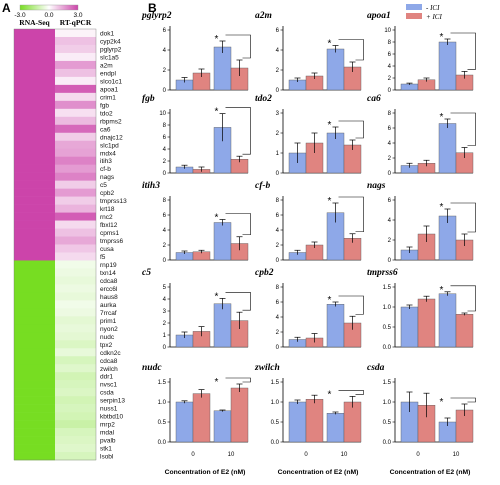  Describe the element at coordinates (77, 15) in the screenshot. I see `scale-max-label: 3.0` at that location.